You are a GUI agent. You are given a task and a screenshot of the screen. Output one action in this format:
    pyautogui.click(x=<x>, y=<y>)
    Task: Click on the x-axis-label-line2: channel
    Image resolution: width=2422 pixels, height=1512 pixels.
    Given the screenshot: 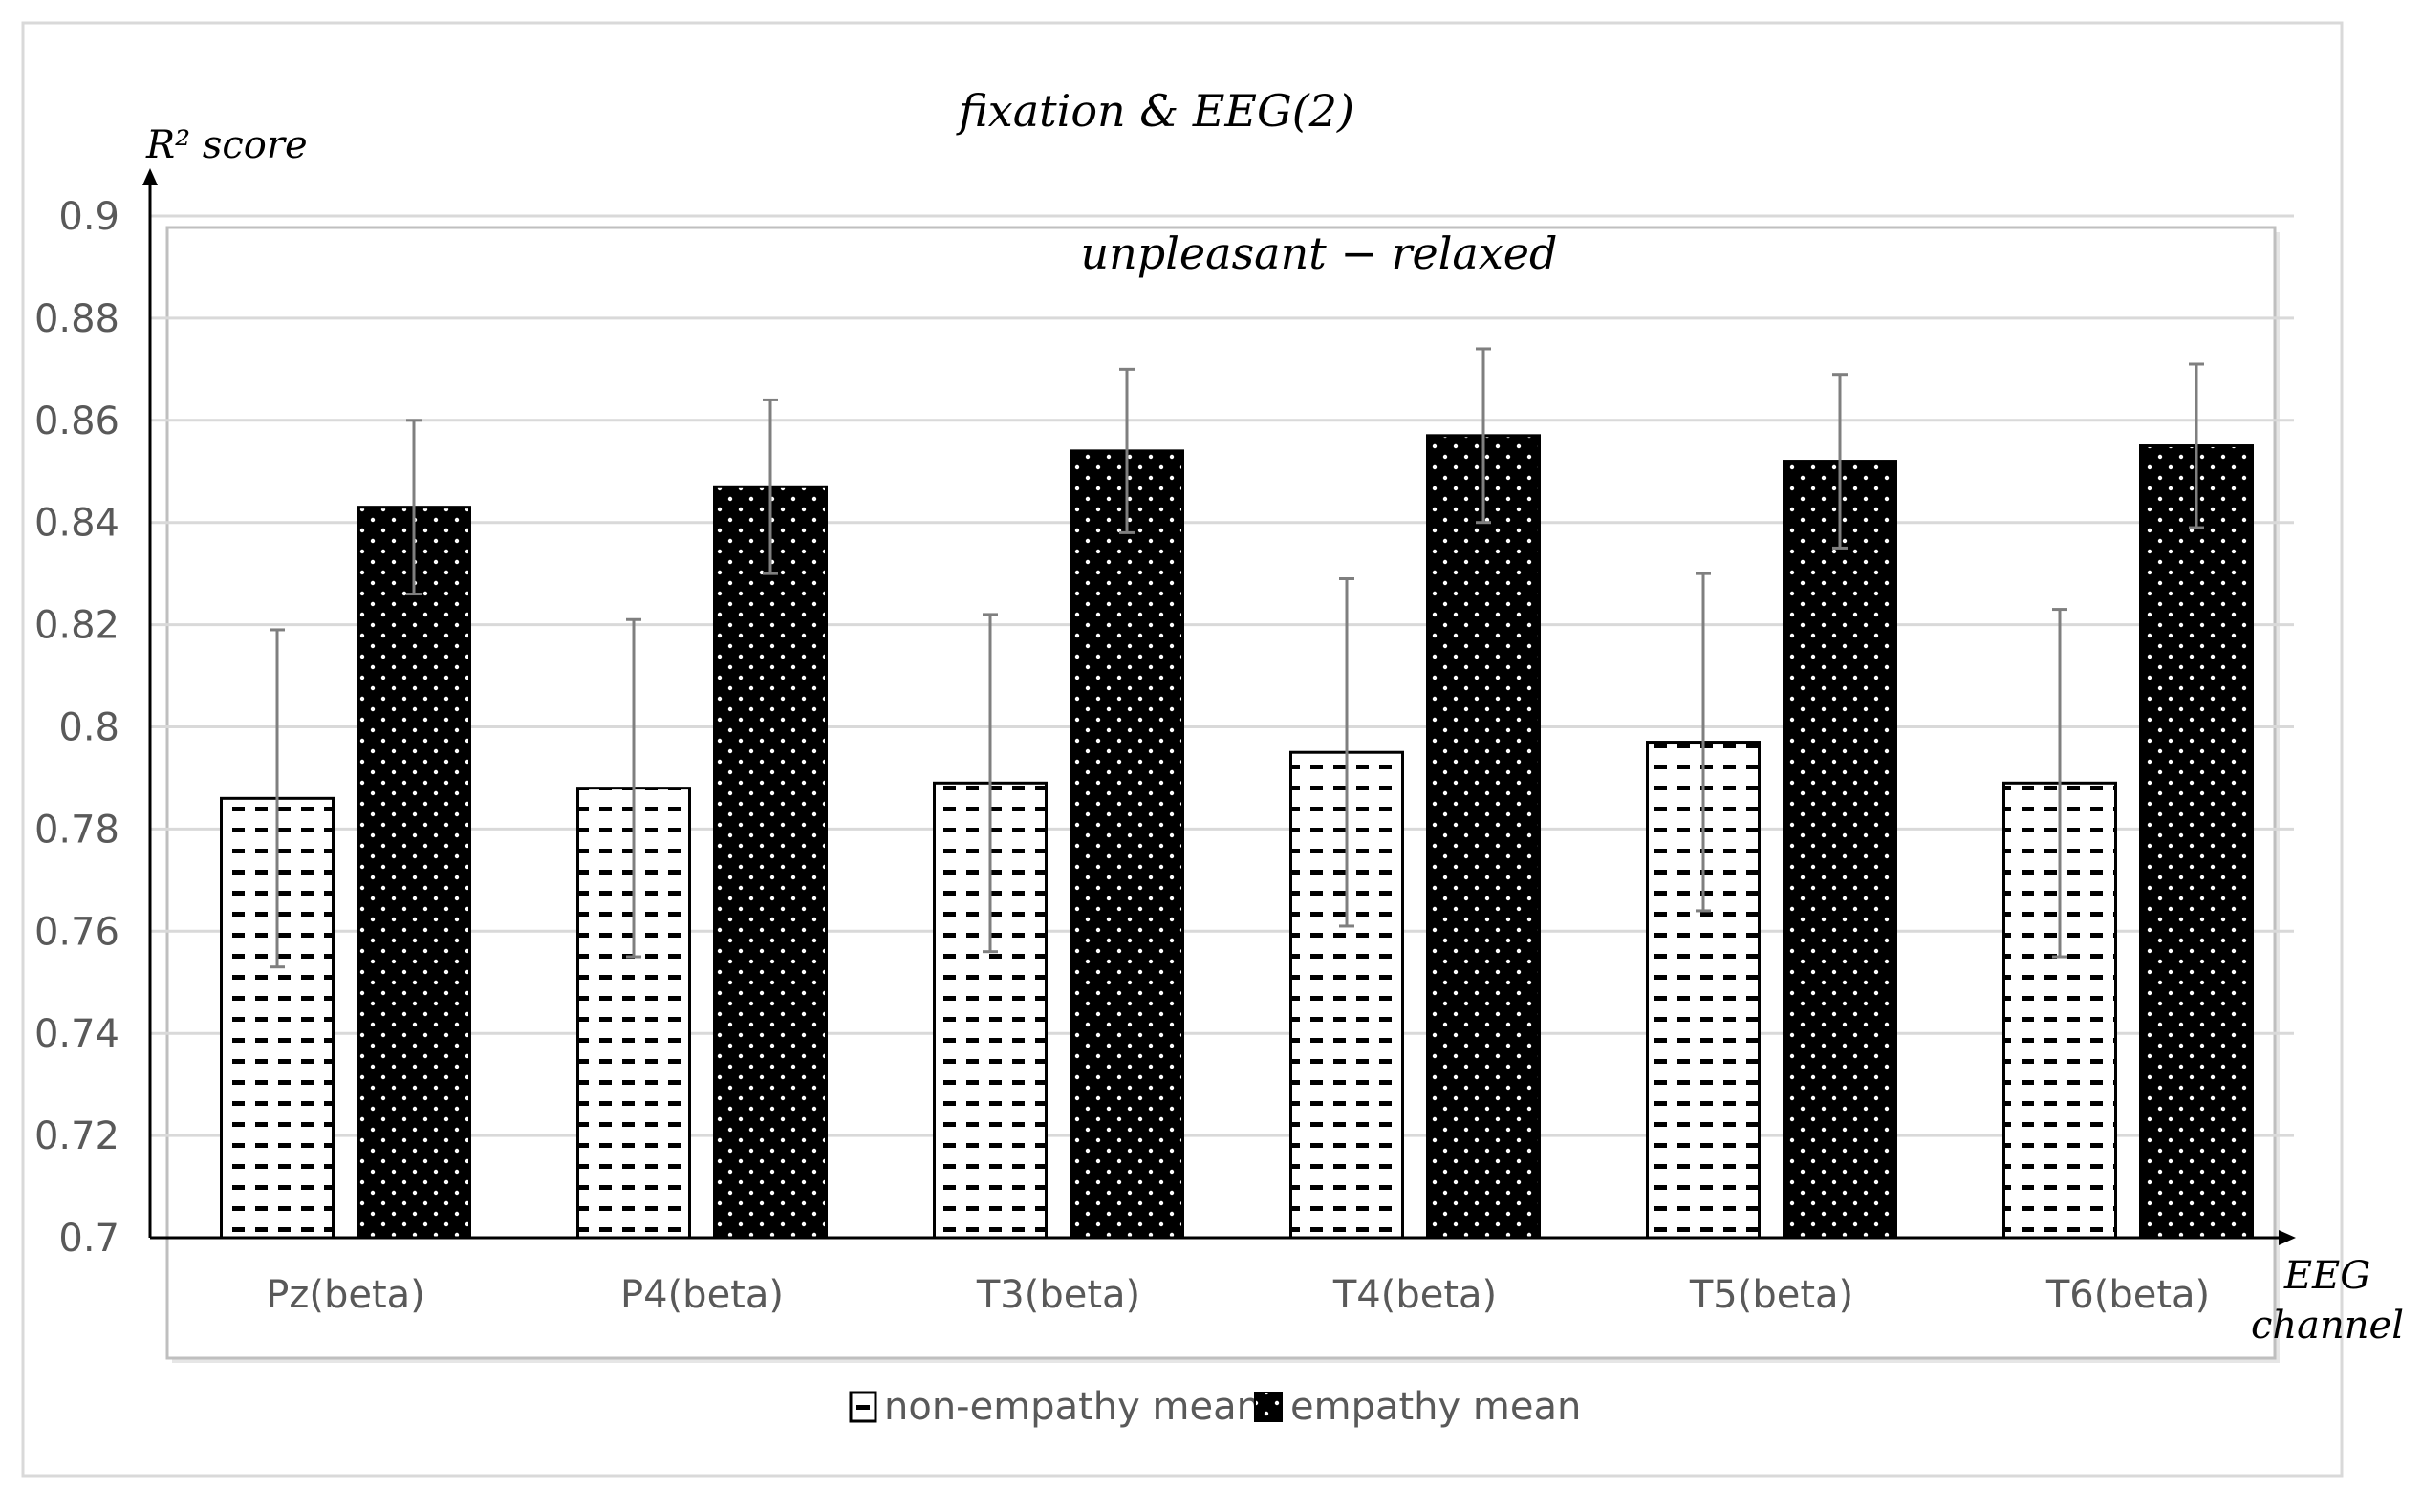 What is the action you would take?
    pyautogui.click(x=2327, y=1326)
    